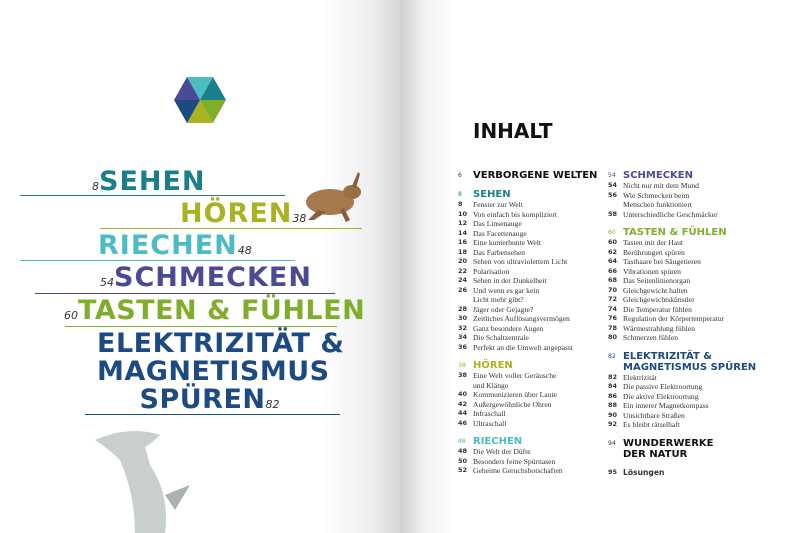  I want to click on toc-entry-text: Eine Welt voller Geräusche, so click(514, 376).